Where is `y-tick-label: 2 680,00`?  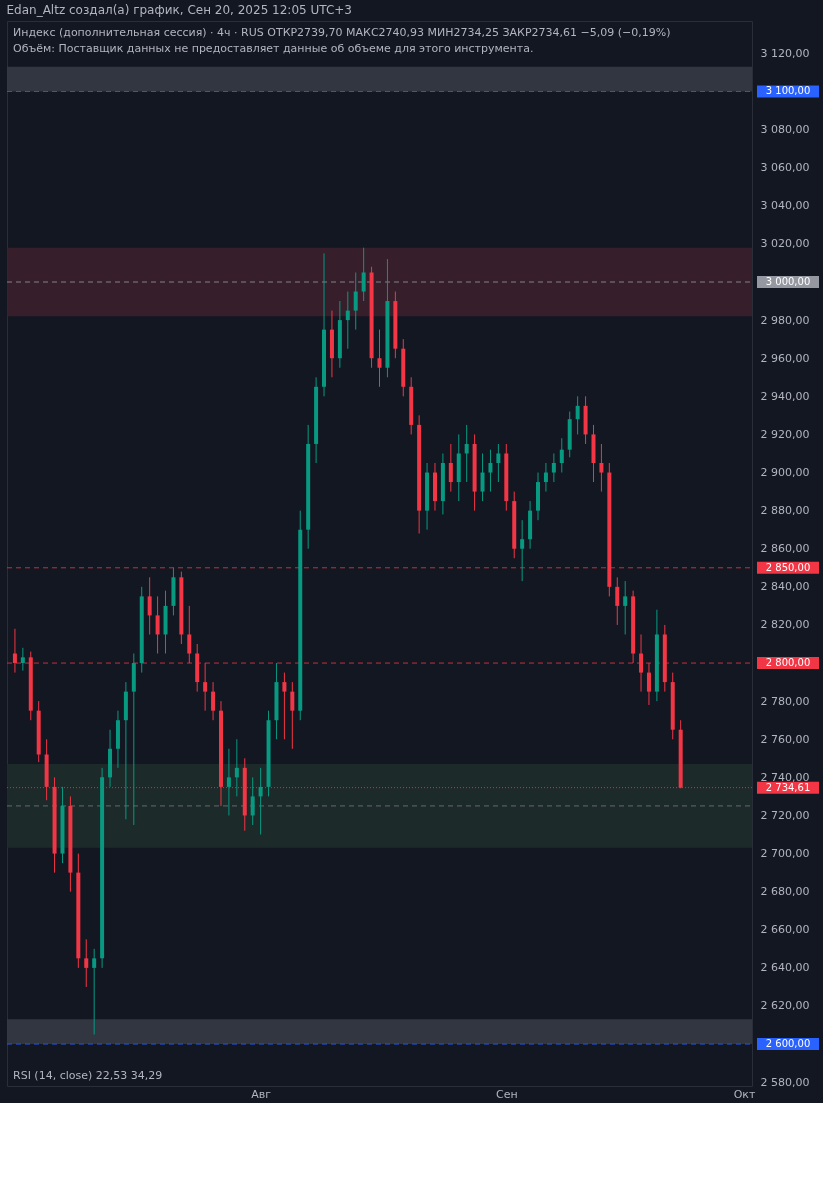
y-tick-label: 2 680,00 is located at coordinates (785, 892).